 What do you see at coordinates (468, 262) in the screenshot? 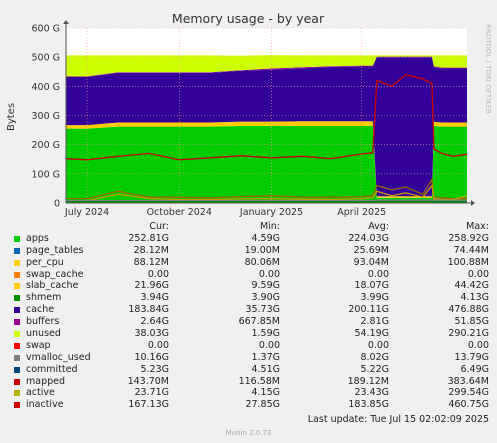
I see `value-max: 100.88M` at bounding box center [468, 262].